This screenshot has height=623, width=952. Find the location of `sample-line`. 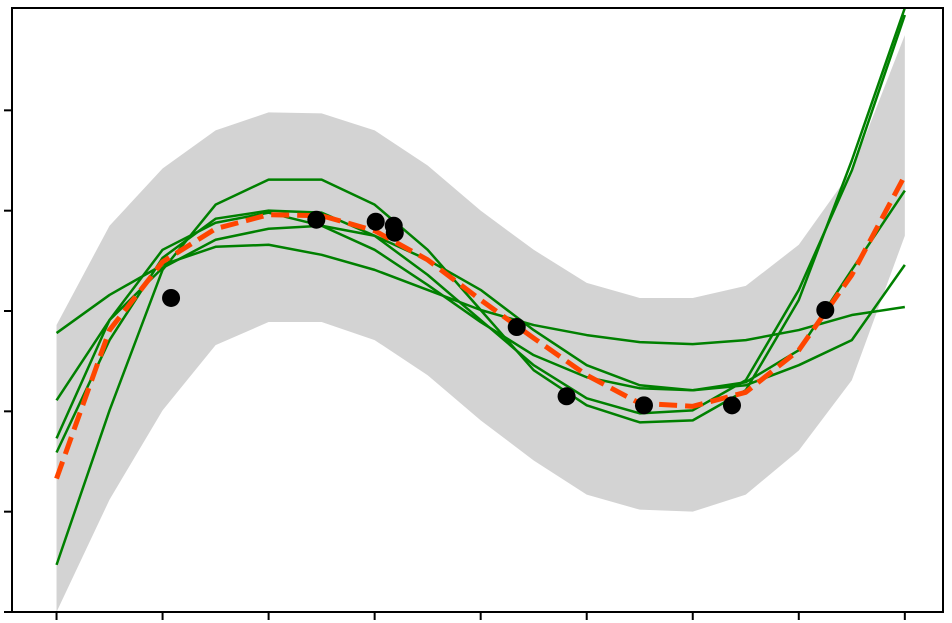

sample-line is located at coordinates (480, 294).